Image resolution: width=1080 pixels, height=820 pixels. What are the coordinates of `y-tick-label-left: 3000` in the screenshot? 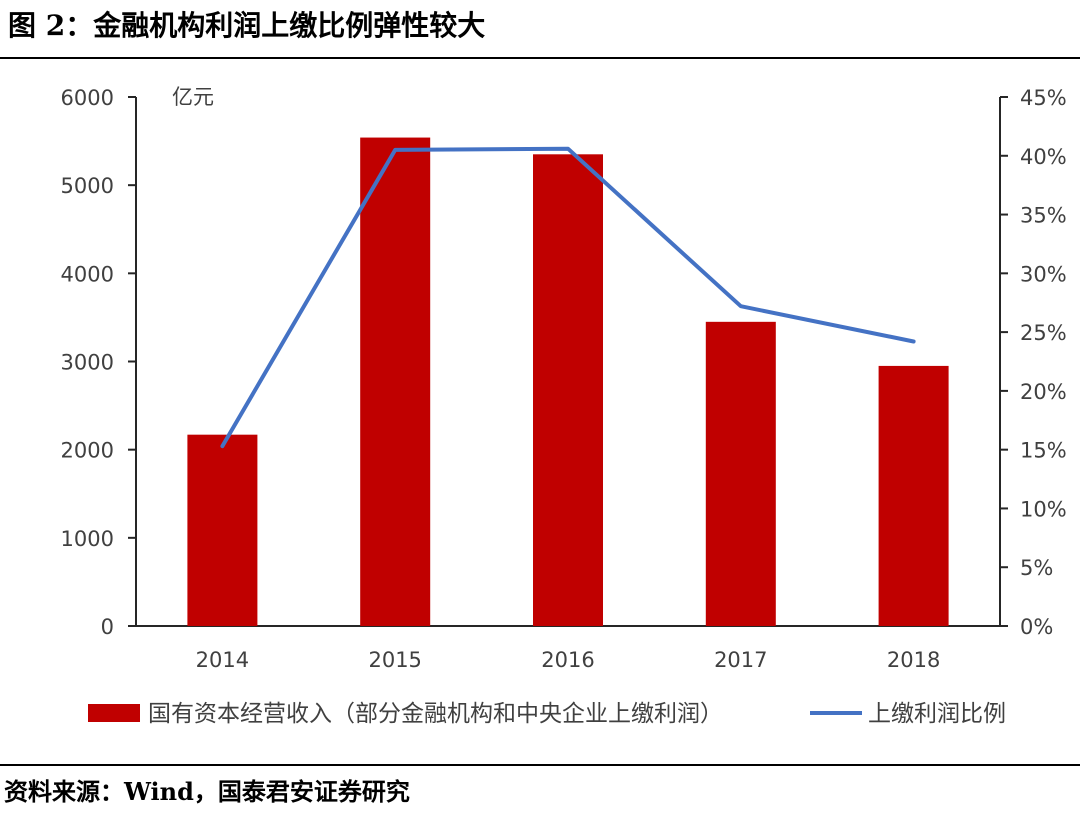 It's located at (87, 363).